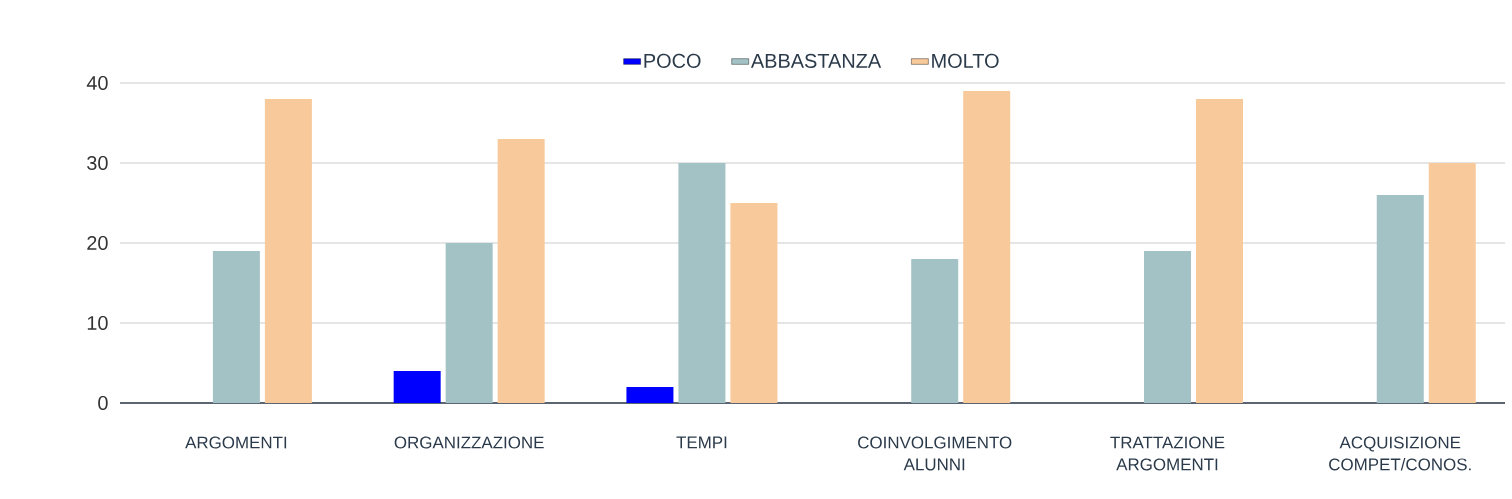 The image size is (1512, 499). Describe the element at coordinates (103, 403) in the screenshot. I see `y-tick-label: 0` at that location.